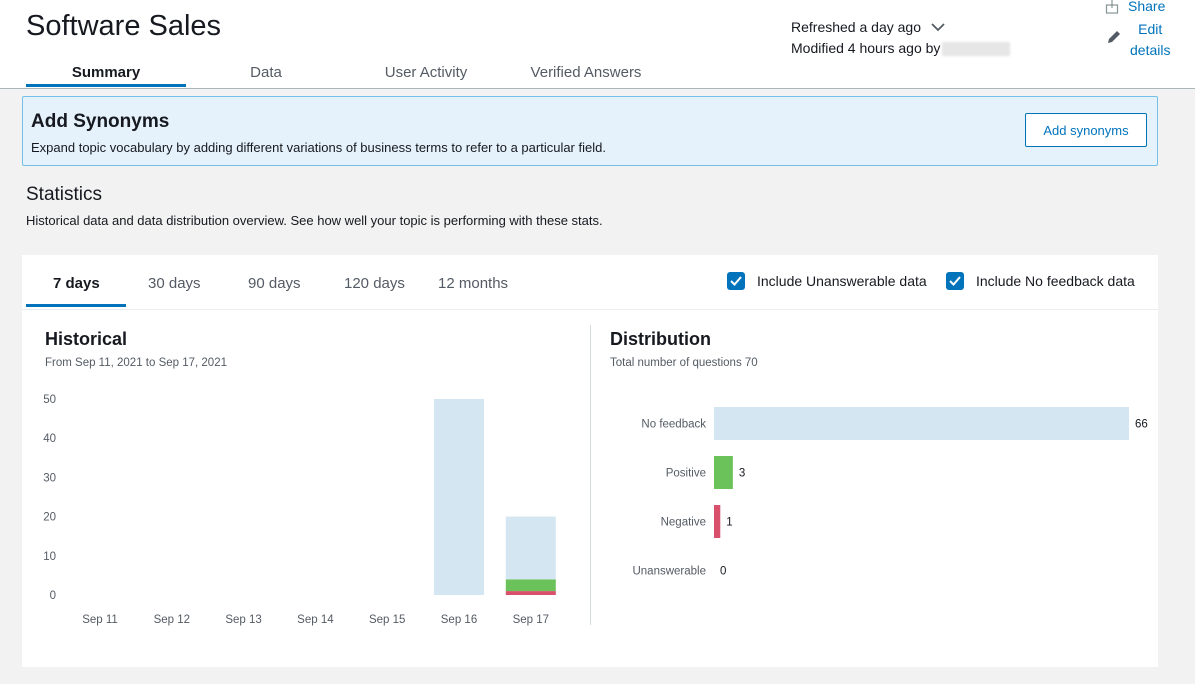 This screenshot has width=1195, height=684. I want to click on tab-summary: Summary, so click(106, 72).